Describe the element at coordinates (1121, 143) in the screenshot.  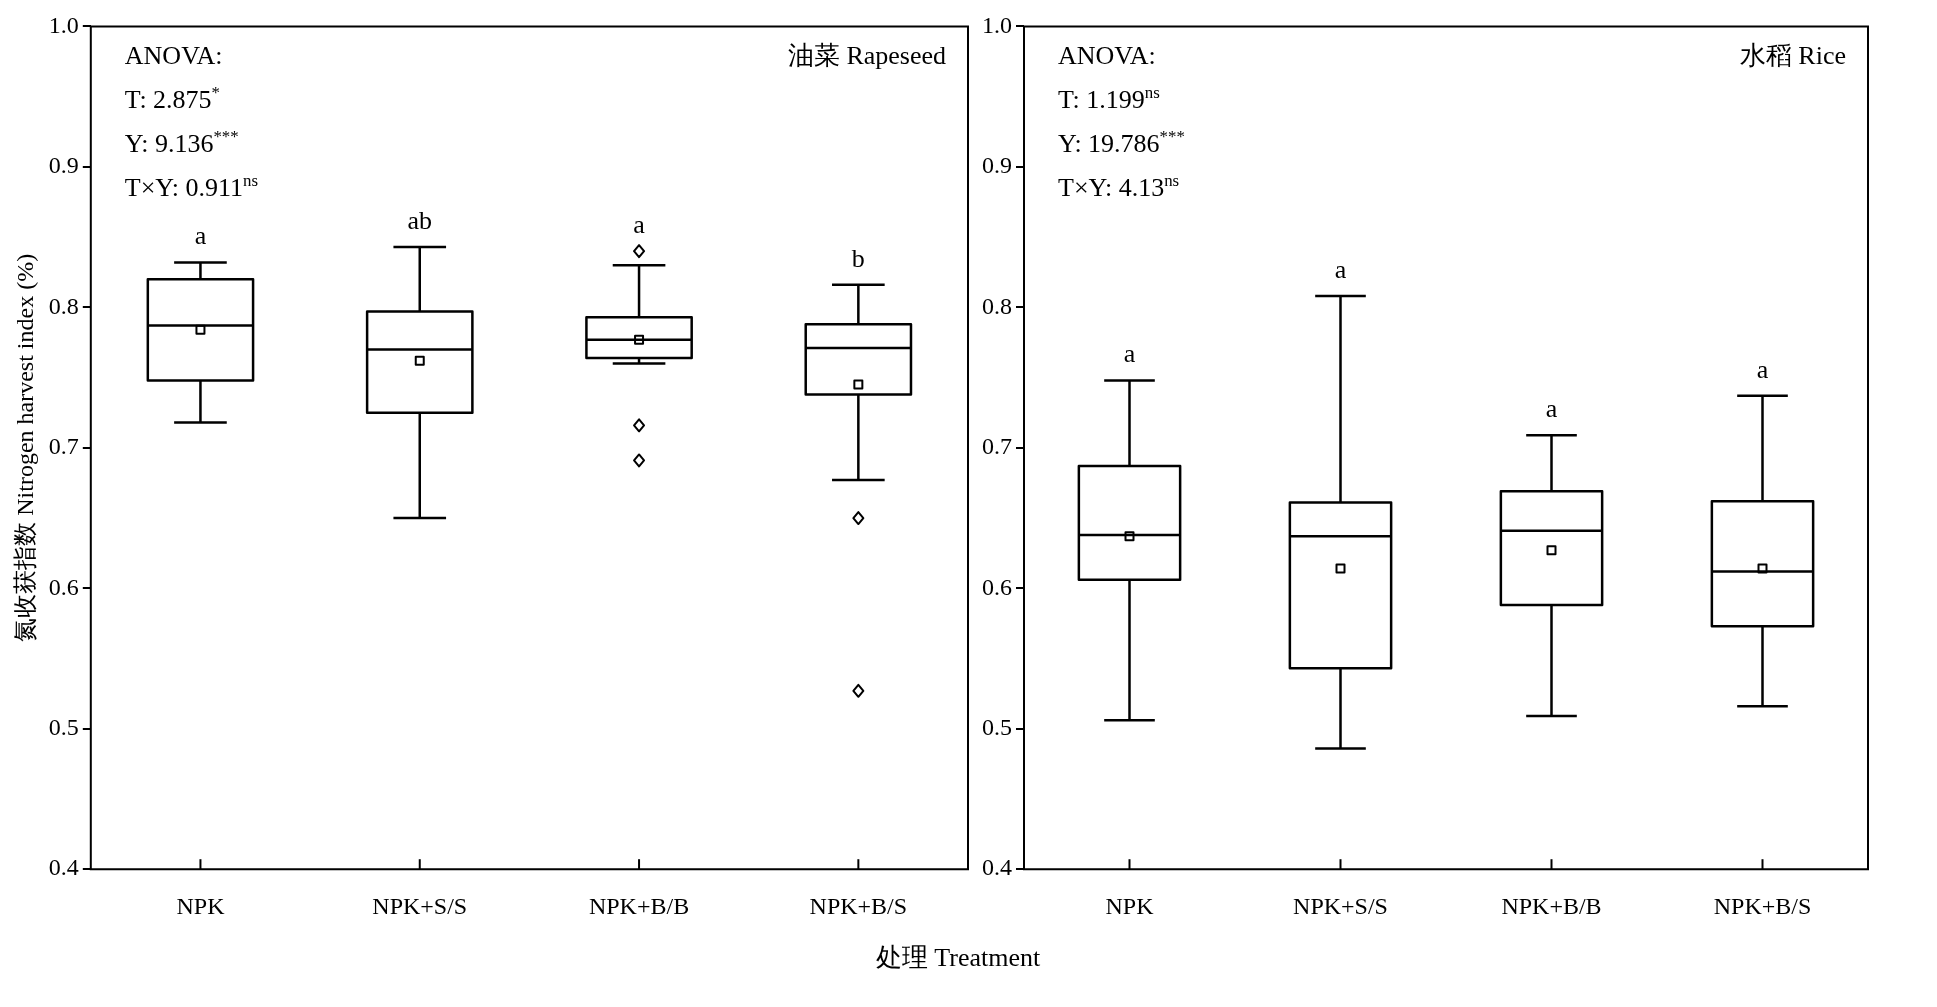
I see `annotation: Y: 19.786***` at that location.